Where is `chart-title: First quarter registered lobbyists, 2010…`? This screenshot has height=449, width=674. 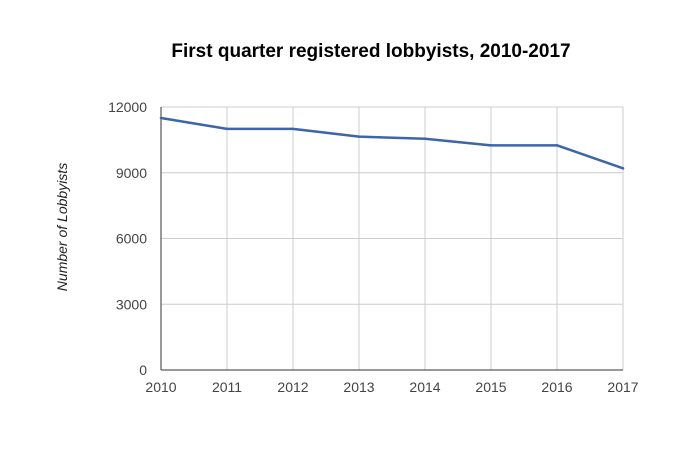
chart-title: First quarter registered lobbyists, 2010… is located at coordinates (370, 51).